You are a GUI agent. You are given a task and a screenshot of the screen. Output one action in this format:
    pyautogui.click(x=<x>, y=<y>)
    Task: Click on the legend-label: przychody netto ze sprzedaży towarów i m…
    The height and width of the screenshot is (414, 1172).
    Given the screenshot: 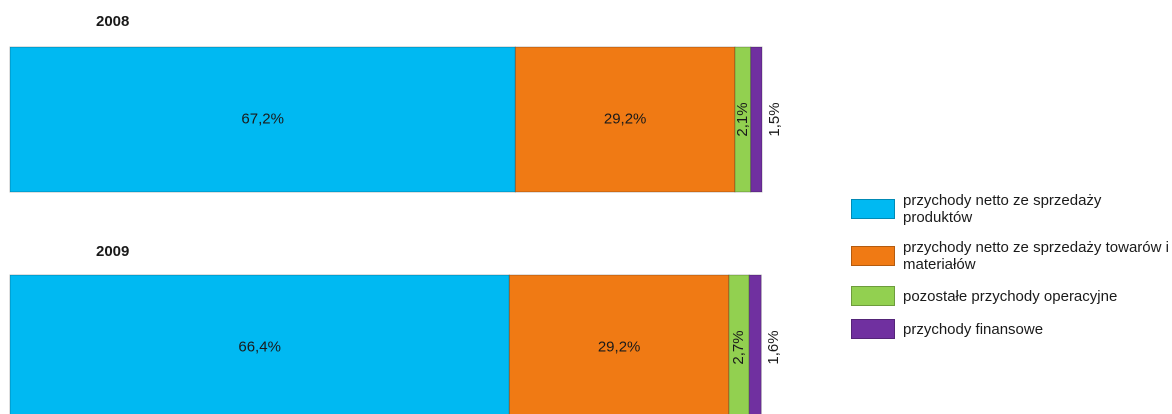 What is the action you would take?
    pyautogui.click(x=1036, y=256)
    